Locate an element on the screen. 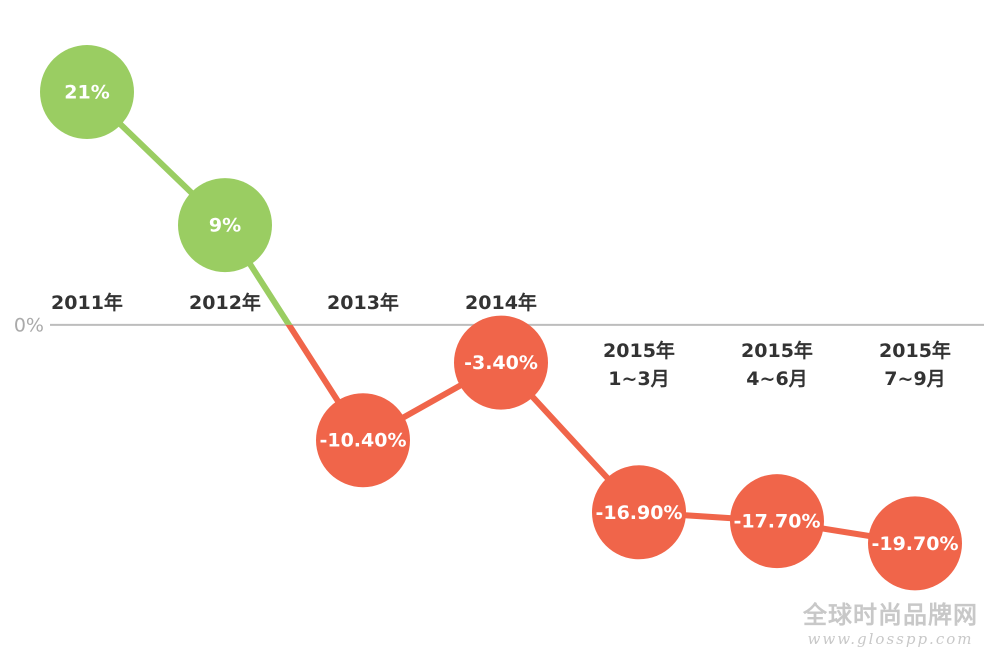  x-tick-label: 2013年 is located at coordinates (363, 302).